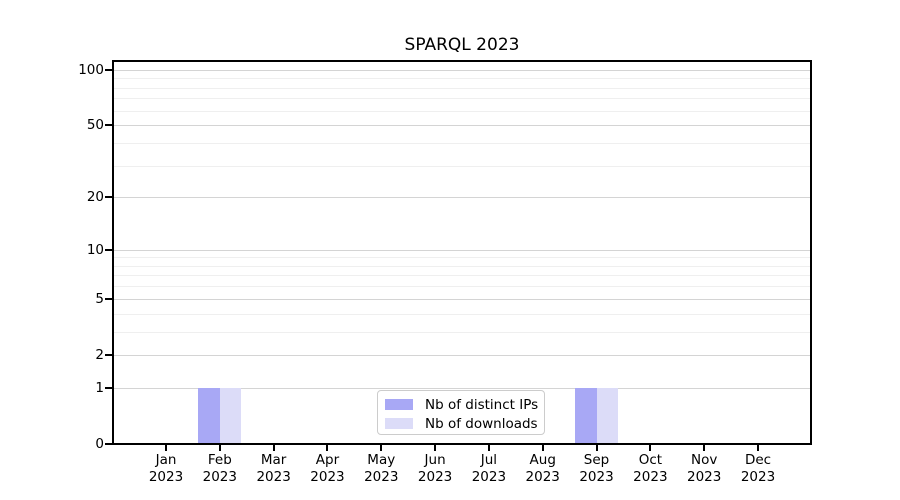 Image resolution: width=900 pixels, height=500 pixels. Describe the element at coordinates (99, 444) in the screenshot. I see `y-tick-label: 0` at that location.